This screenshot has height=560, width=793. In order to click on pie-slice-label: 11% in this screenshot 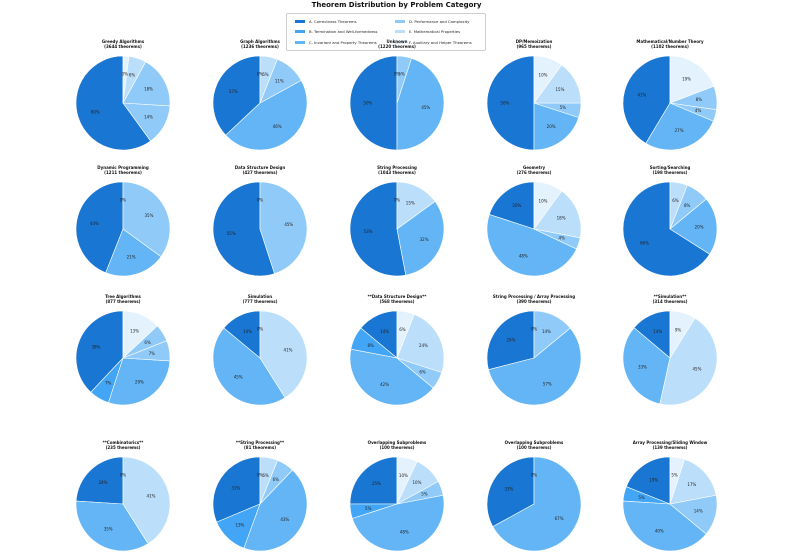, I will do `click(279, 81)`.